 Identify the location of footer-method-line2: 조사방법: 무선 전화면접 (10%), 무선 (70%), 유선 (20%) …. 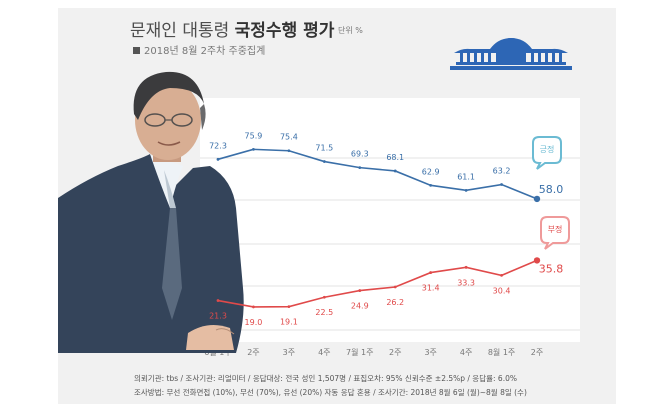
(330, 392).